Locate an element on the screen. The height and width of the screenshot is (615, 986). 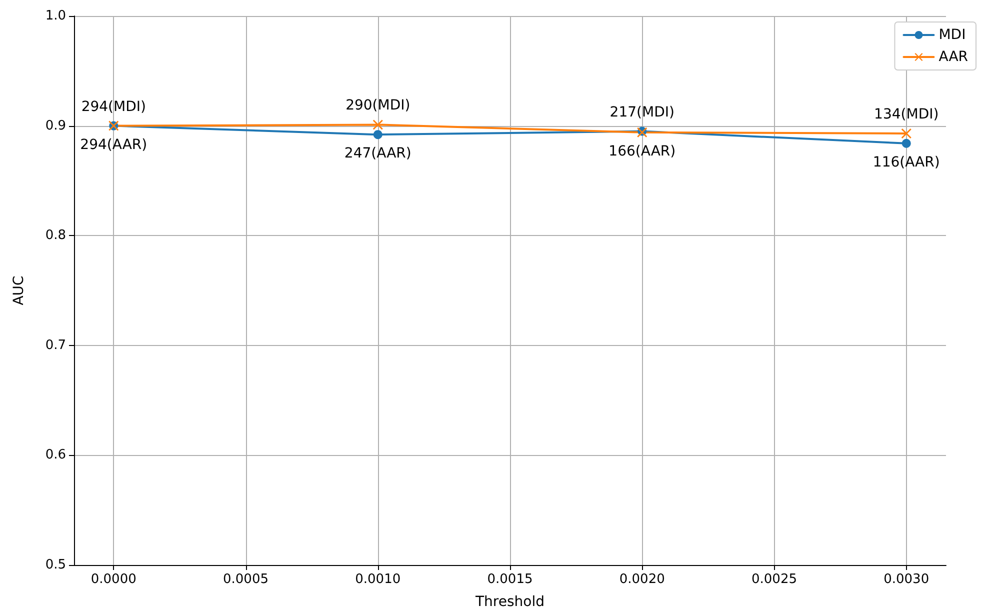
x-tick-label: 0.0030 is located at coordinates (907, 579).